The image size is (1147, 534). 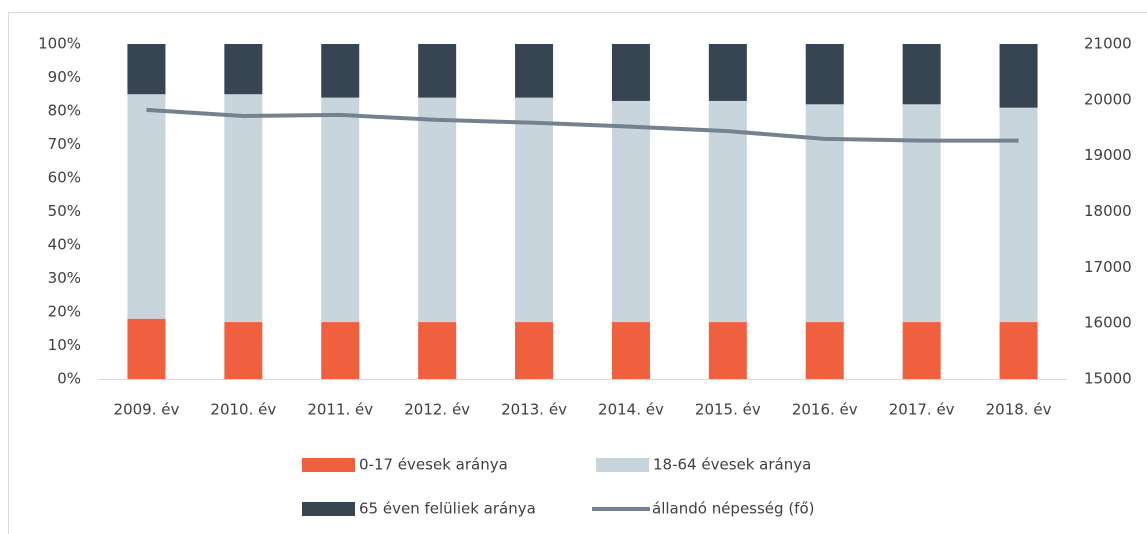 What do you see at coordinates (59, 44) in the screenshot?
I see `y-tick-label: 100%` at bounding box center [59, 44].